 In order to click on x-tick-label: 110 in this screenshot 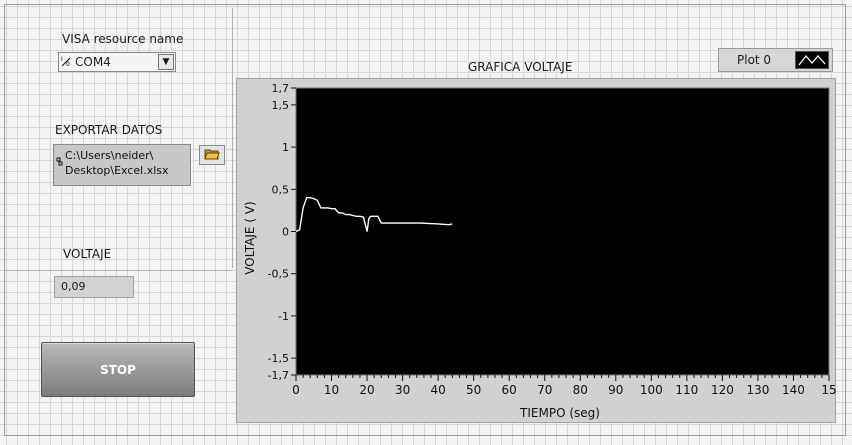, I will do `click(686, 390)`.